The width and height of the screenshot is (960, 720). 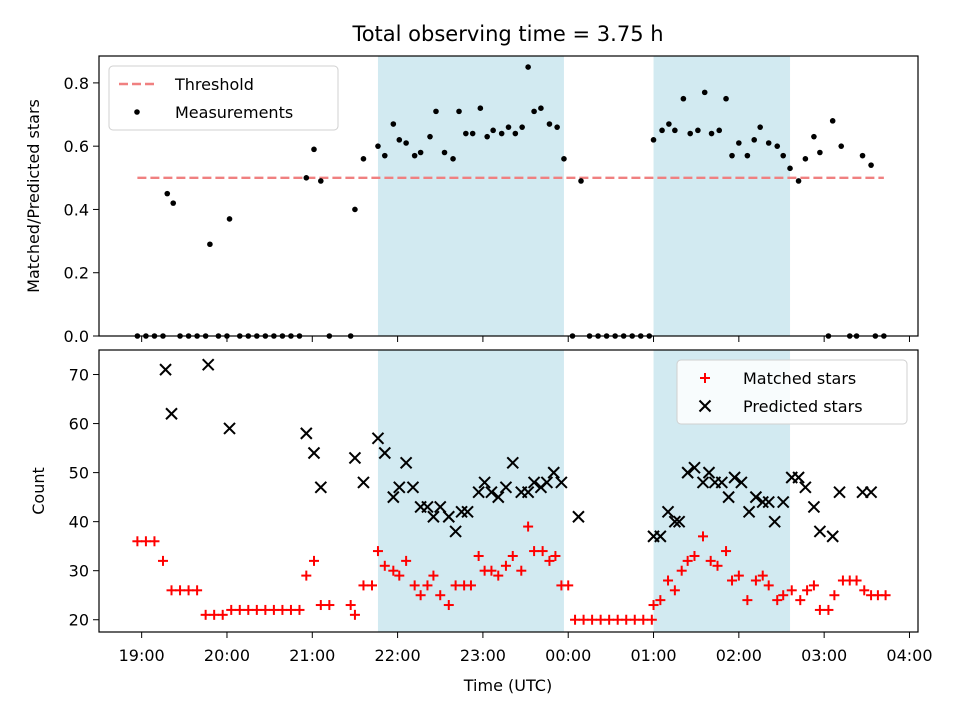 I want to click on y-tick-label: 60, so click(x=79, y=424).